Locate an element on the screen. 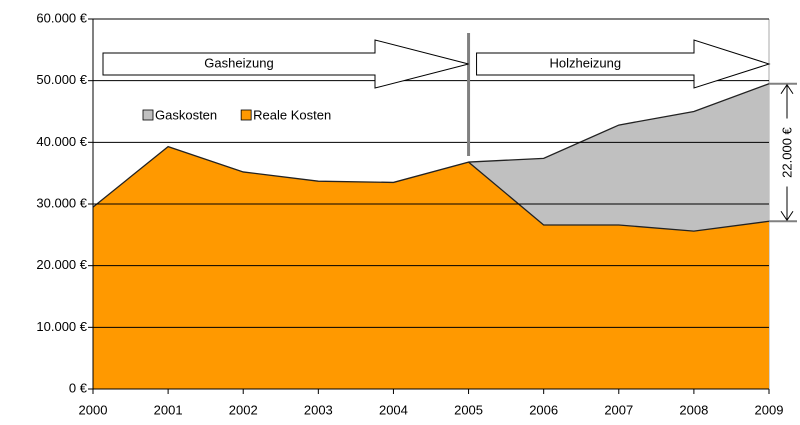 Image resolution: width=800 pixels, height=425 pixels. y-tick-label: 20.000 € is located at coordinates (61, 264).